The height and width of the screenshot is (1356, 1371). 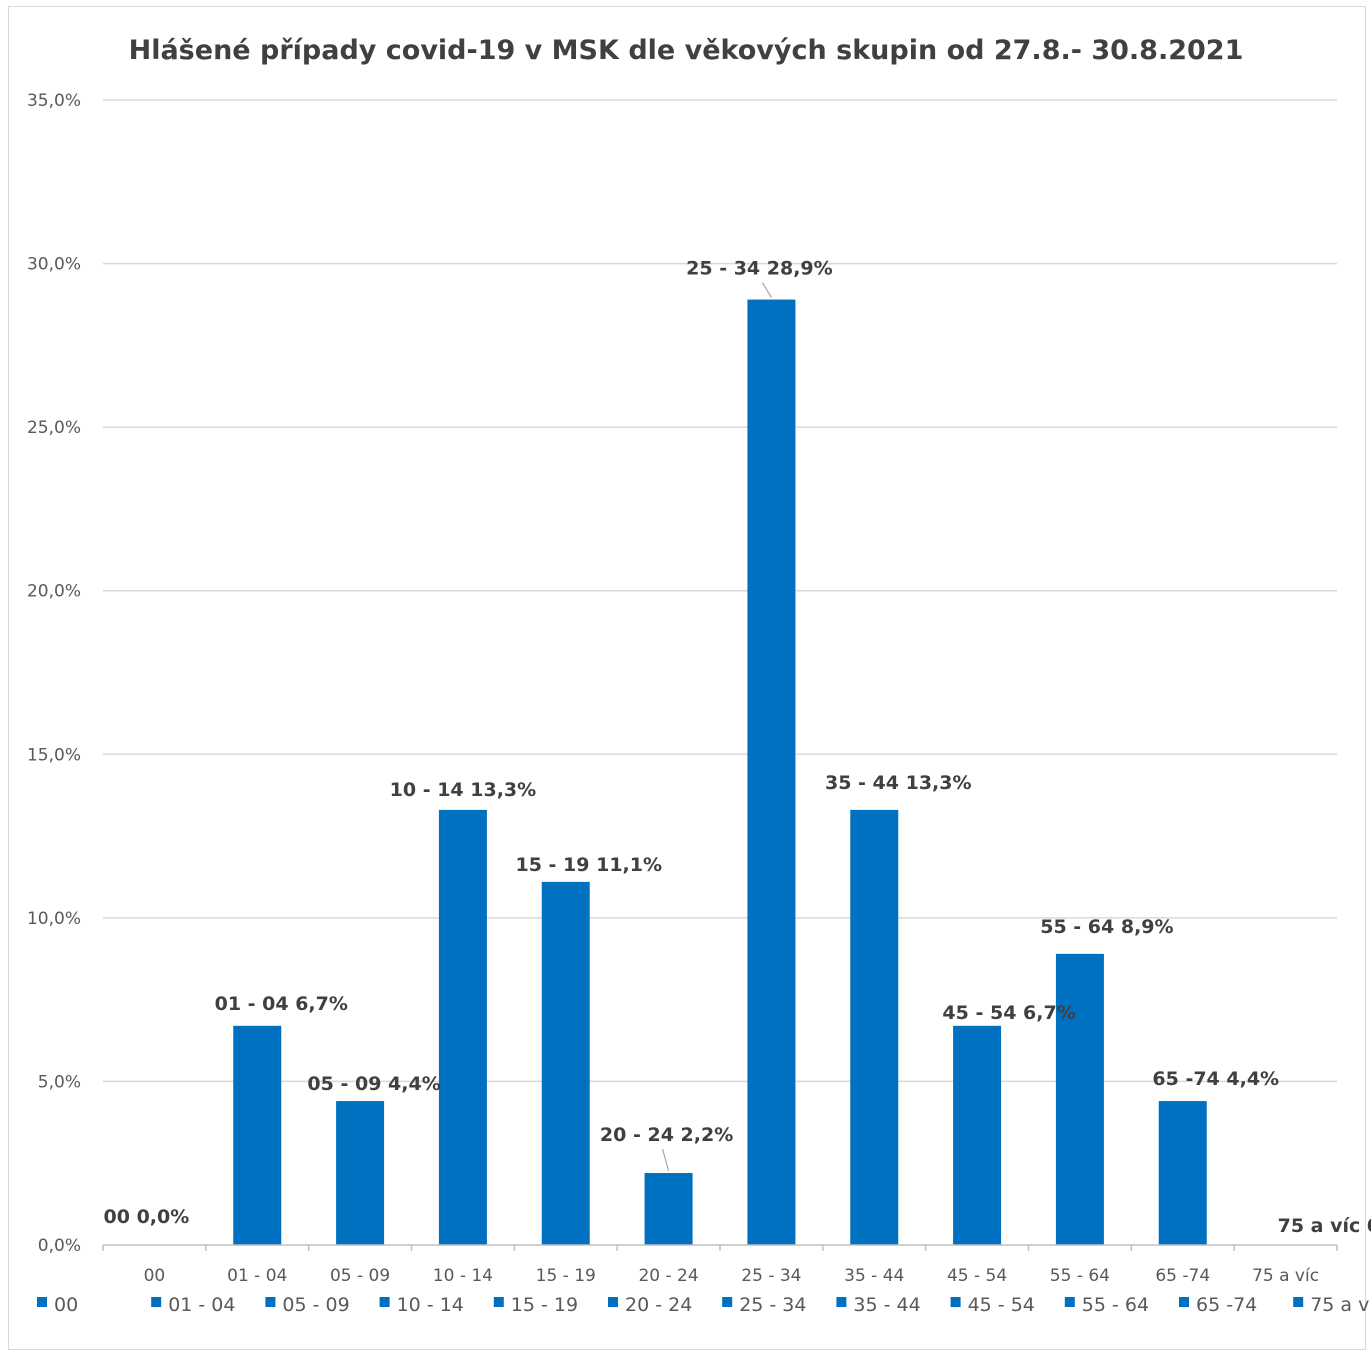 What do you see at coordinates (898, 783) in the screenshot?
I see `data-label: 35 - 44 13,3%` at bounding box center [898, 783].